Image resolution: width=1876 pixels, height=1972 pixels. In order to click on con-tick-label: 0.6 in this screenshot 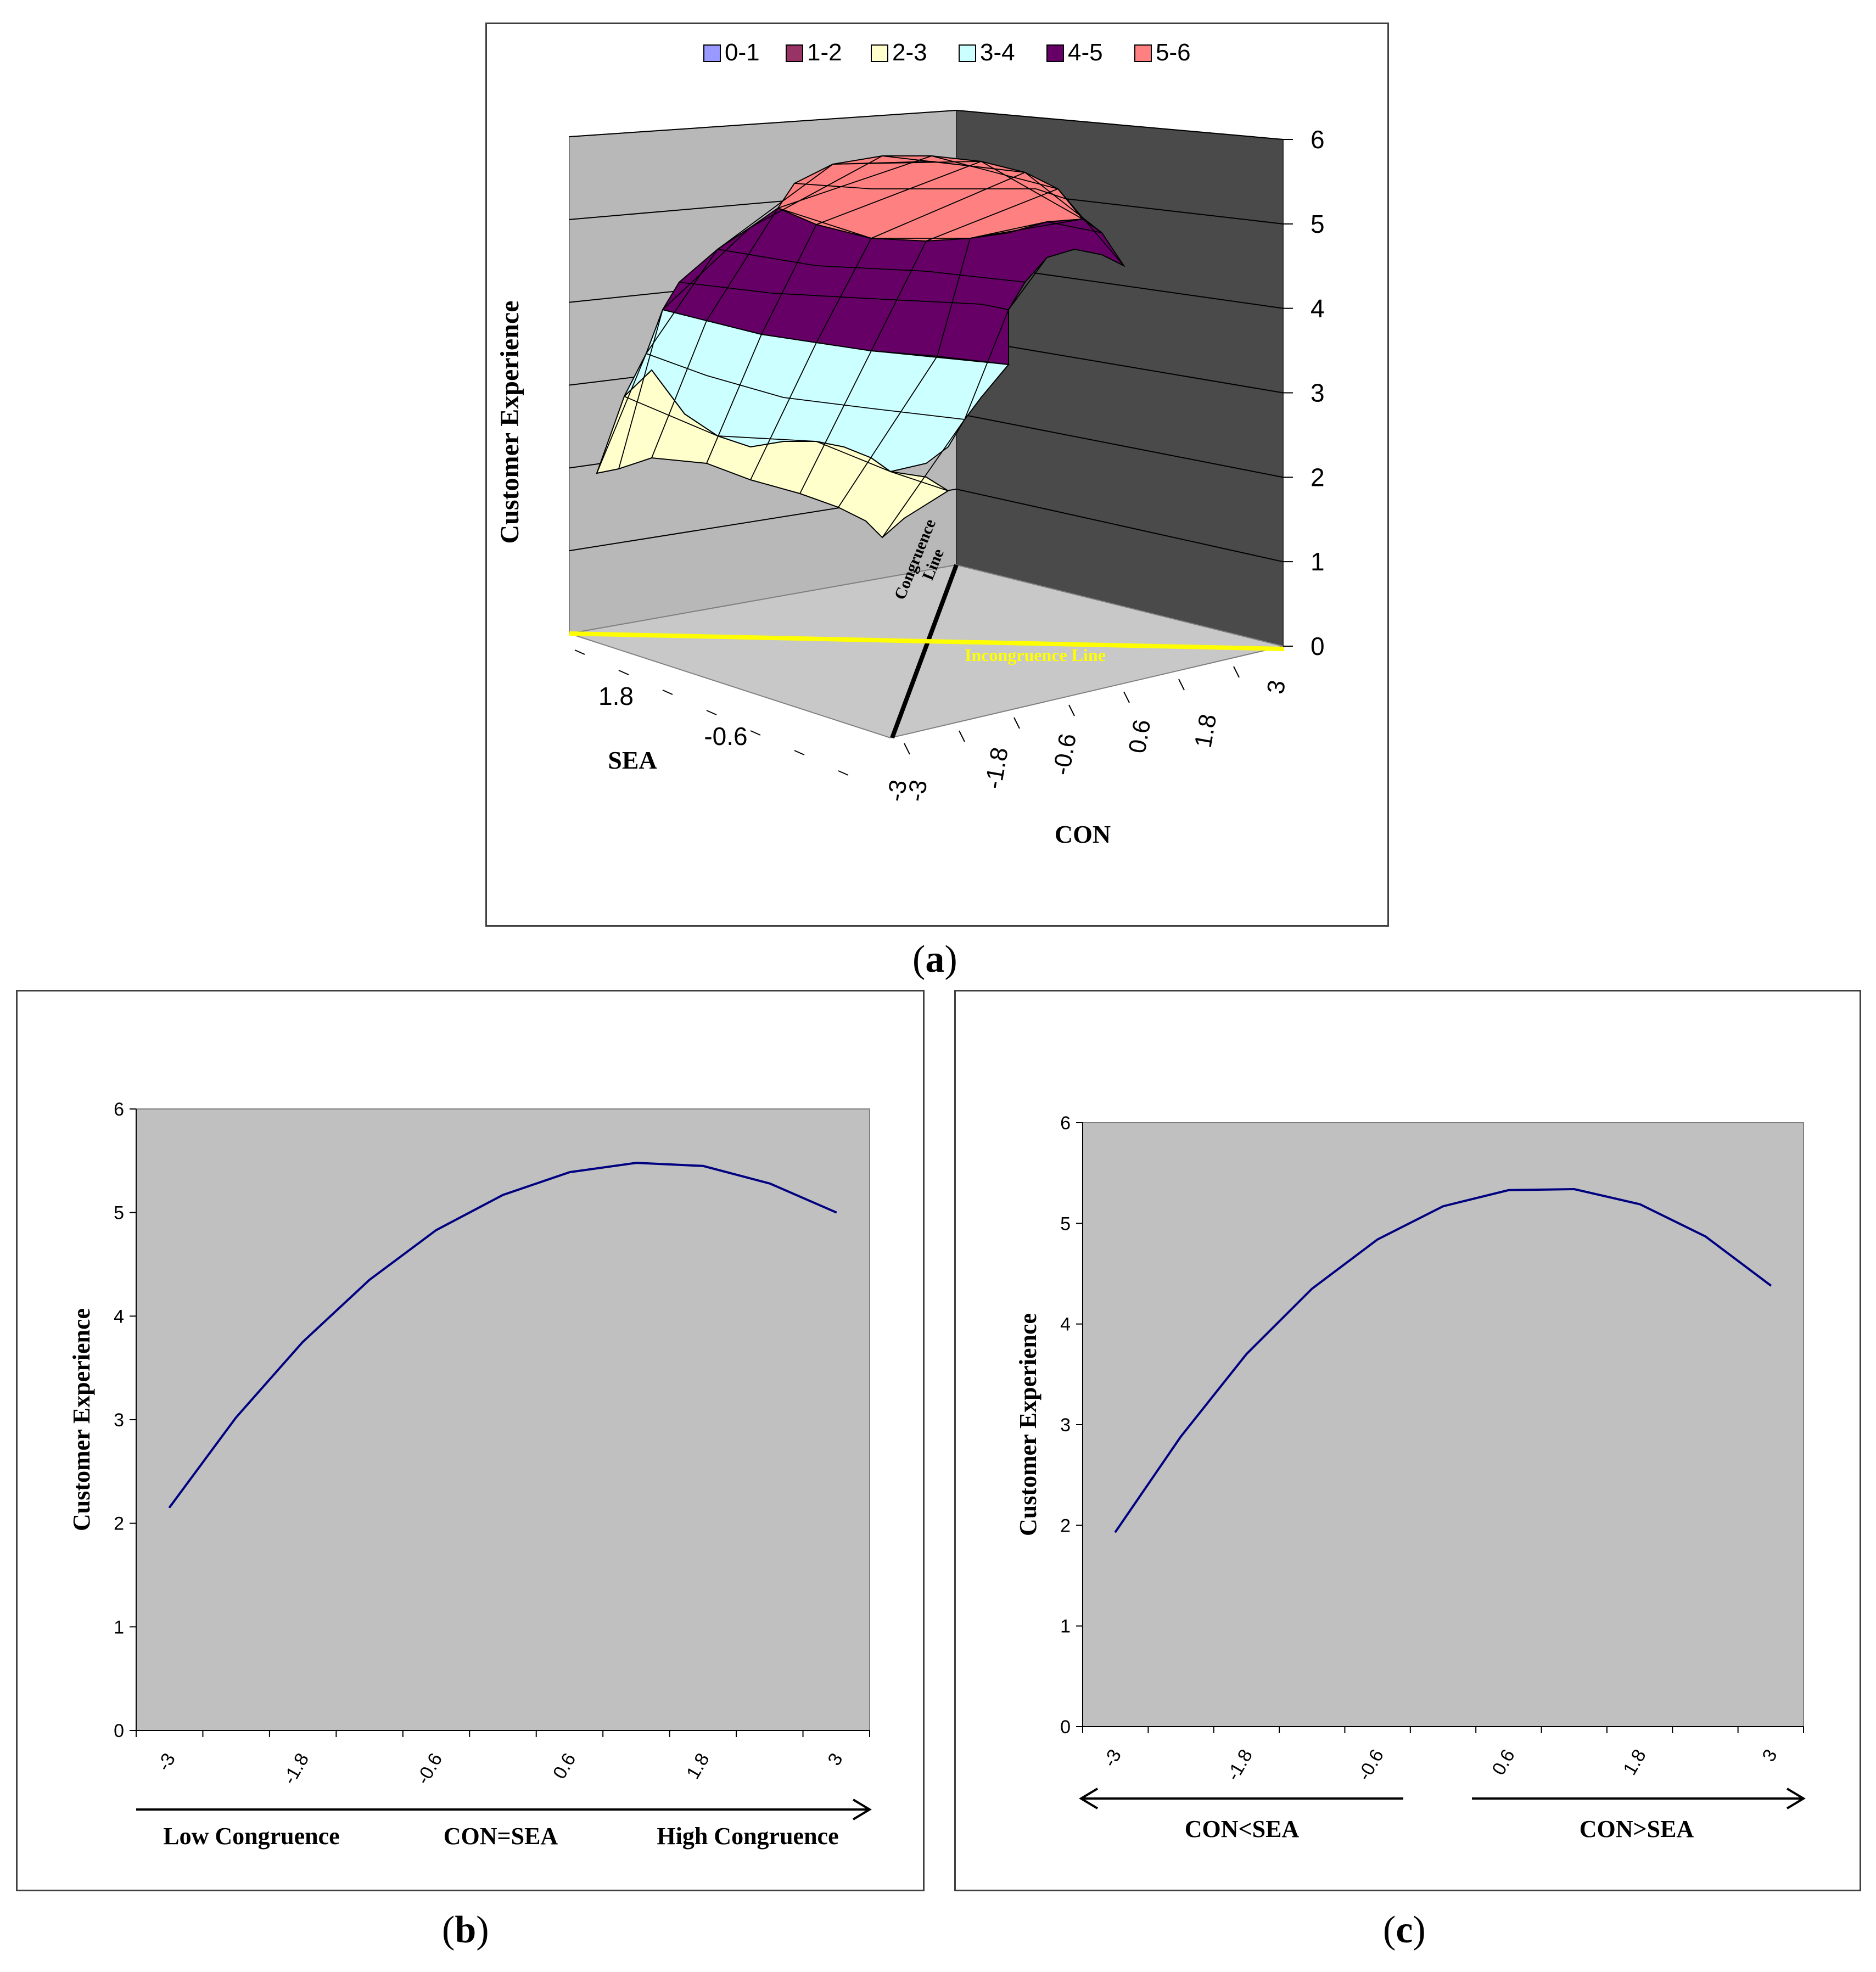, I will do `click(1140, 736)`.